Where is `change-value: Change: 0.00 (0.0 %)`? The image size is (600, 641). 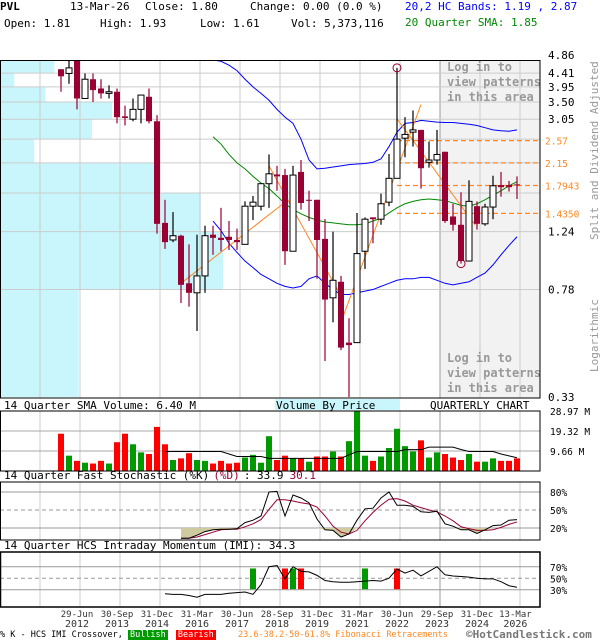
change-value: Change: 0.00 (0.0 %) is located at coordinates (316, 6).